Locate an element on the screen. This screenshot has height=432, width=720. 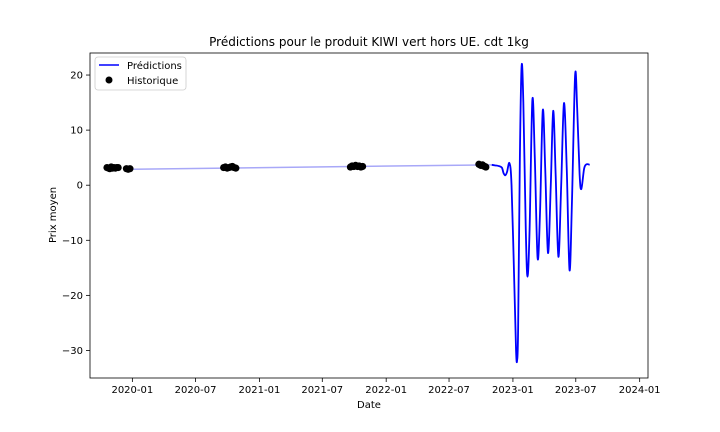
y-tick-label: −10 is located at coordinates (72, 241).